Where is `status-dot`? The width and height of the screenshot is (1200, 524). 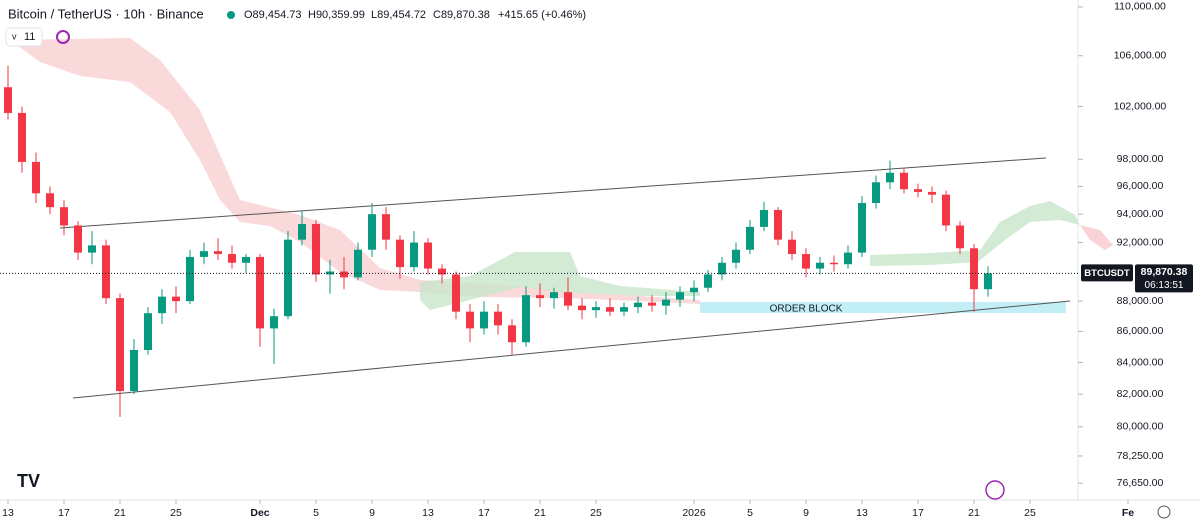 status-dot is located at coordinates (231, 15).